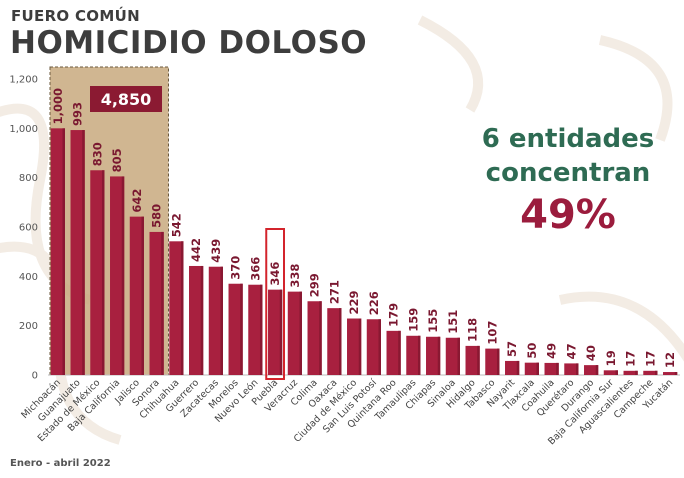  I want to click on bar-value-label: 805, so click(117, 160).